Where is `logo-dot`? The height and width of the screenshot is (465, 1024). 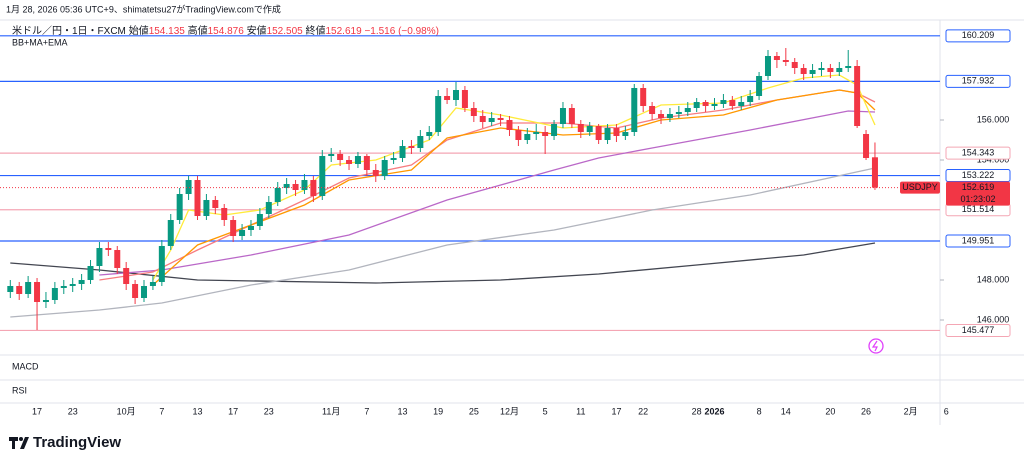 logo-dot is located at coordinates (21, 439).